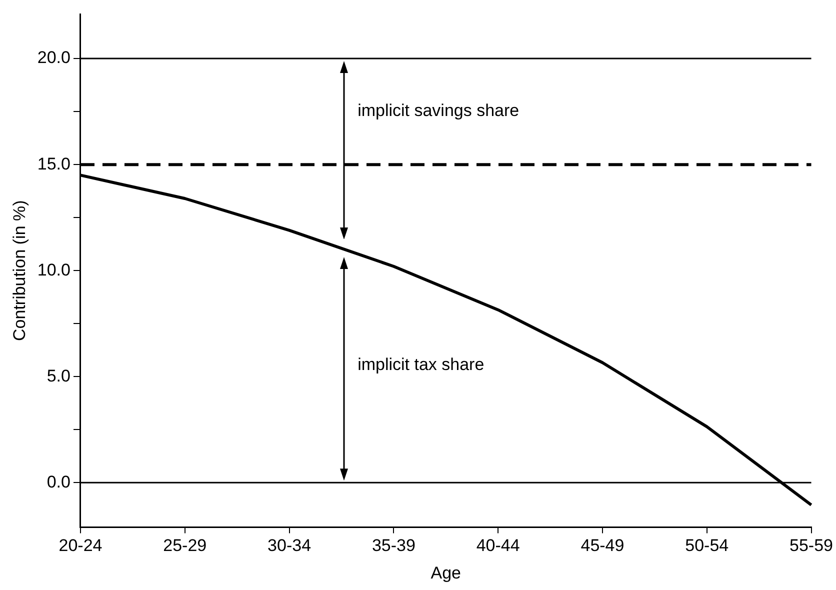 Image resolution: width=836 pixels, height=590 pixels. I want to click on x-tick-label: 40-44, so click(498, 546).